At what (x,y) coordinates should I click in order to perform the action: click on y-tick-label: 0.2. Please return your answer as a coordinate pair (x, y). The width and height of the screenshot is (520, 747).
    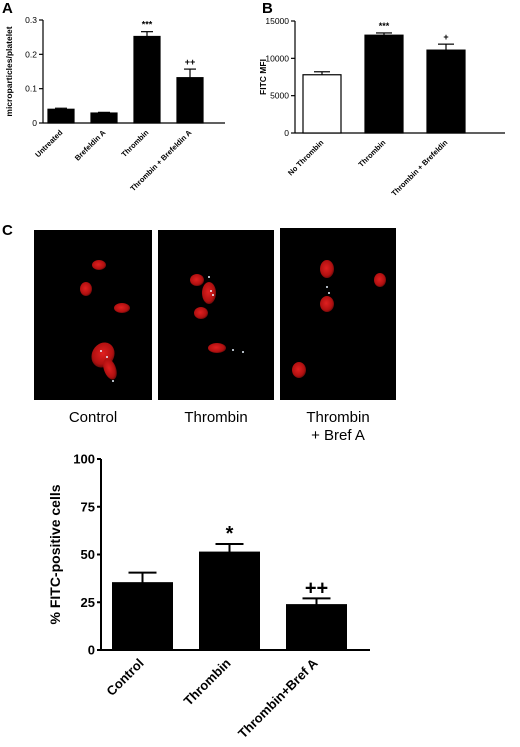
    Looking at the image, I should click on (31, 54).